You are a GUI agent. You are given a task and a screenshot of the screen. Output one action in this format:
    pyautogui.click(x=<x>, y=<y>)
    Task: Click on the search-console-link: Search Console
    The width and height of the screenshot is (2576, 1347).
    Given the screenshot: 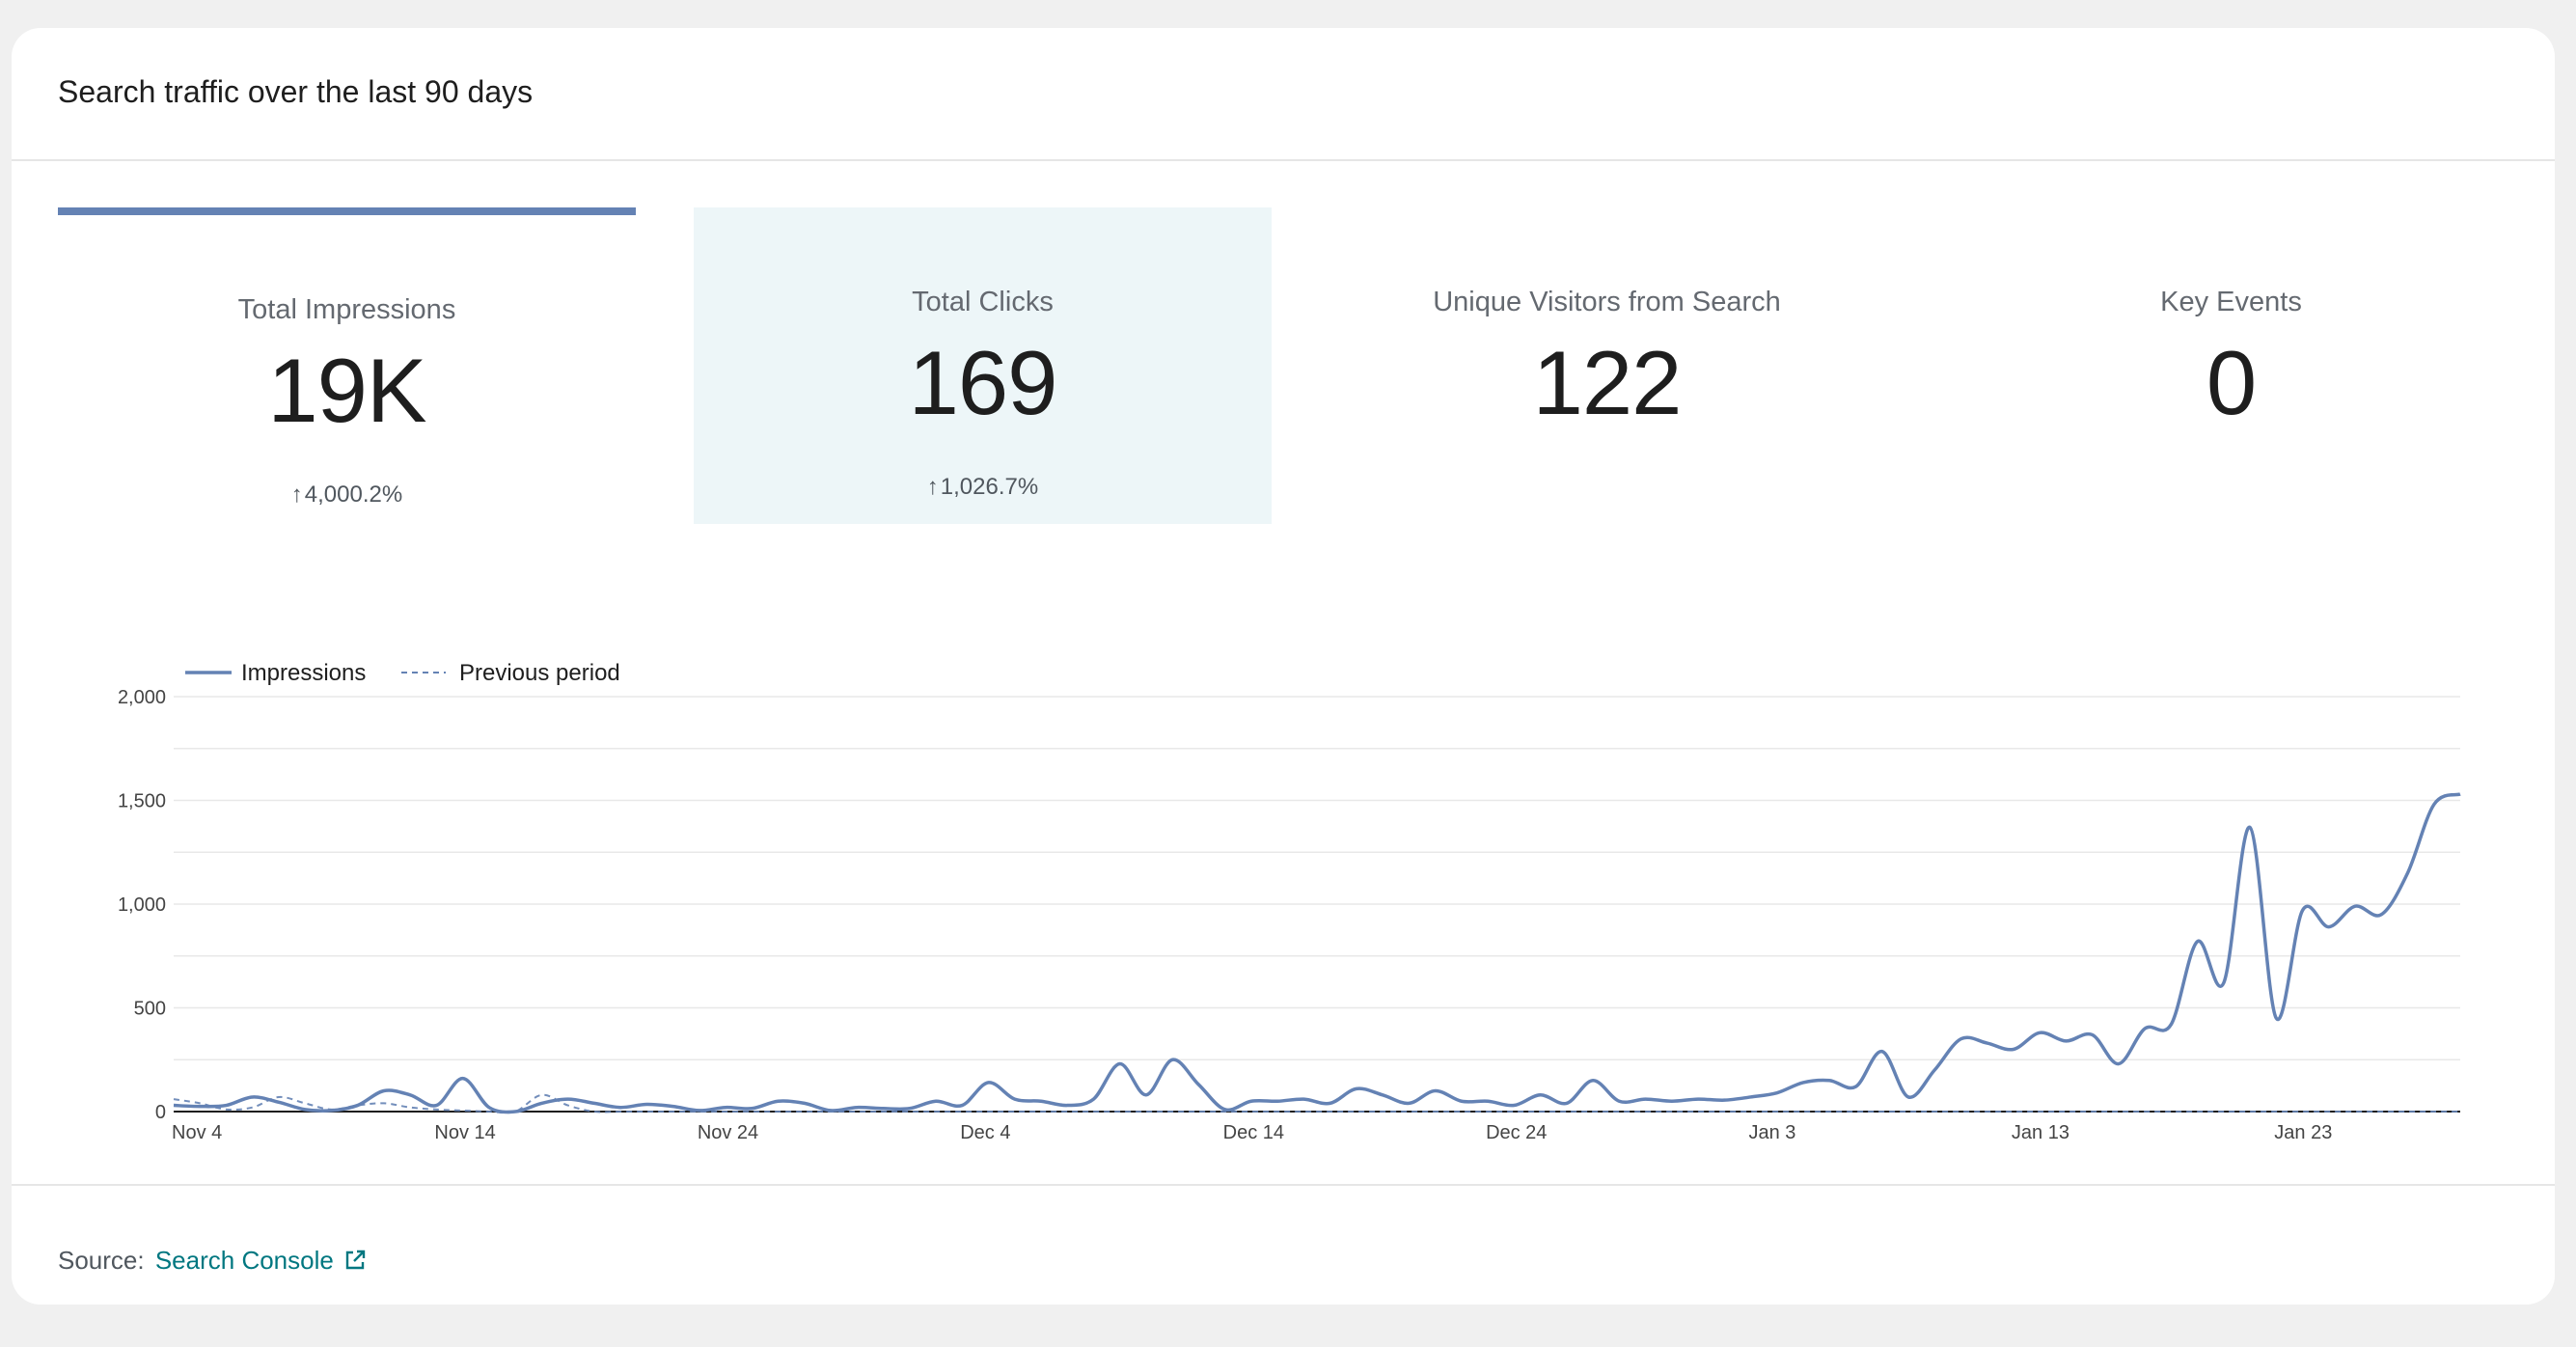 What is the action you would take?
    pyautogui.click(x=244, y=1260)
    